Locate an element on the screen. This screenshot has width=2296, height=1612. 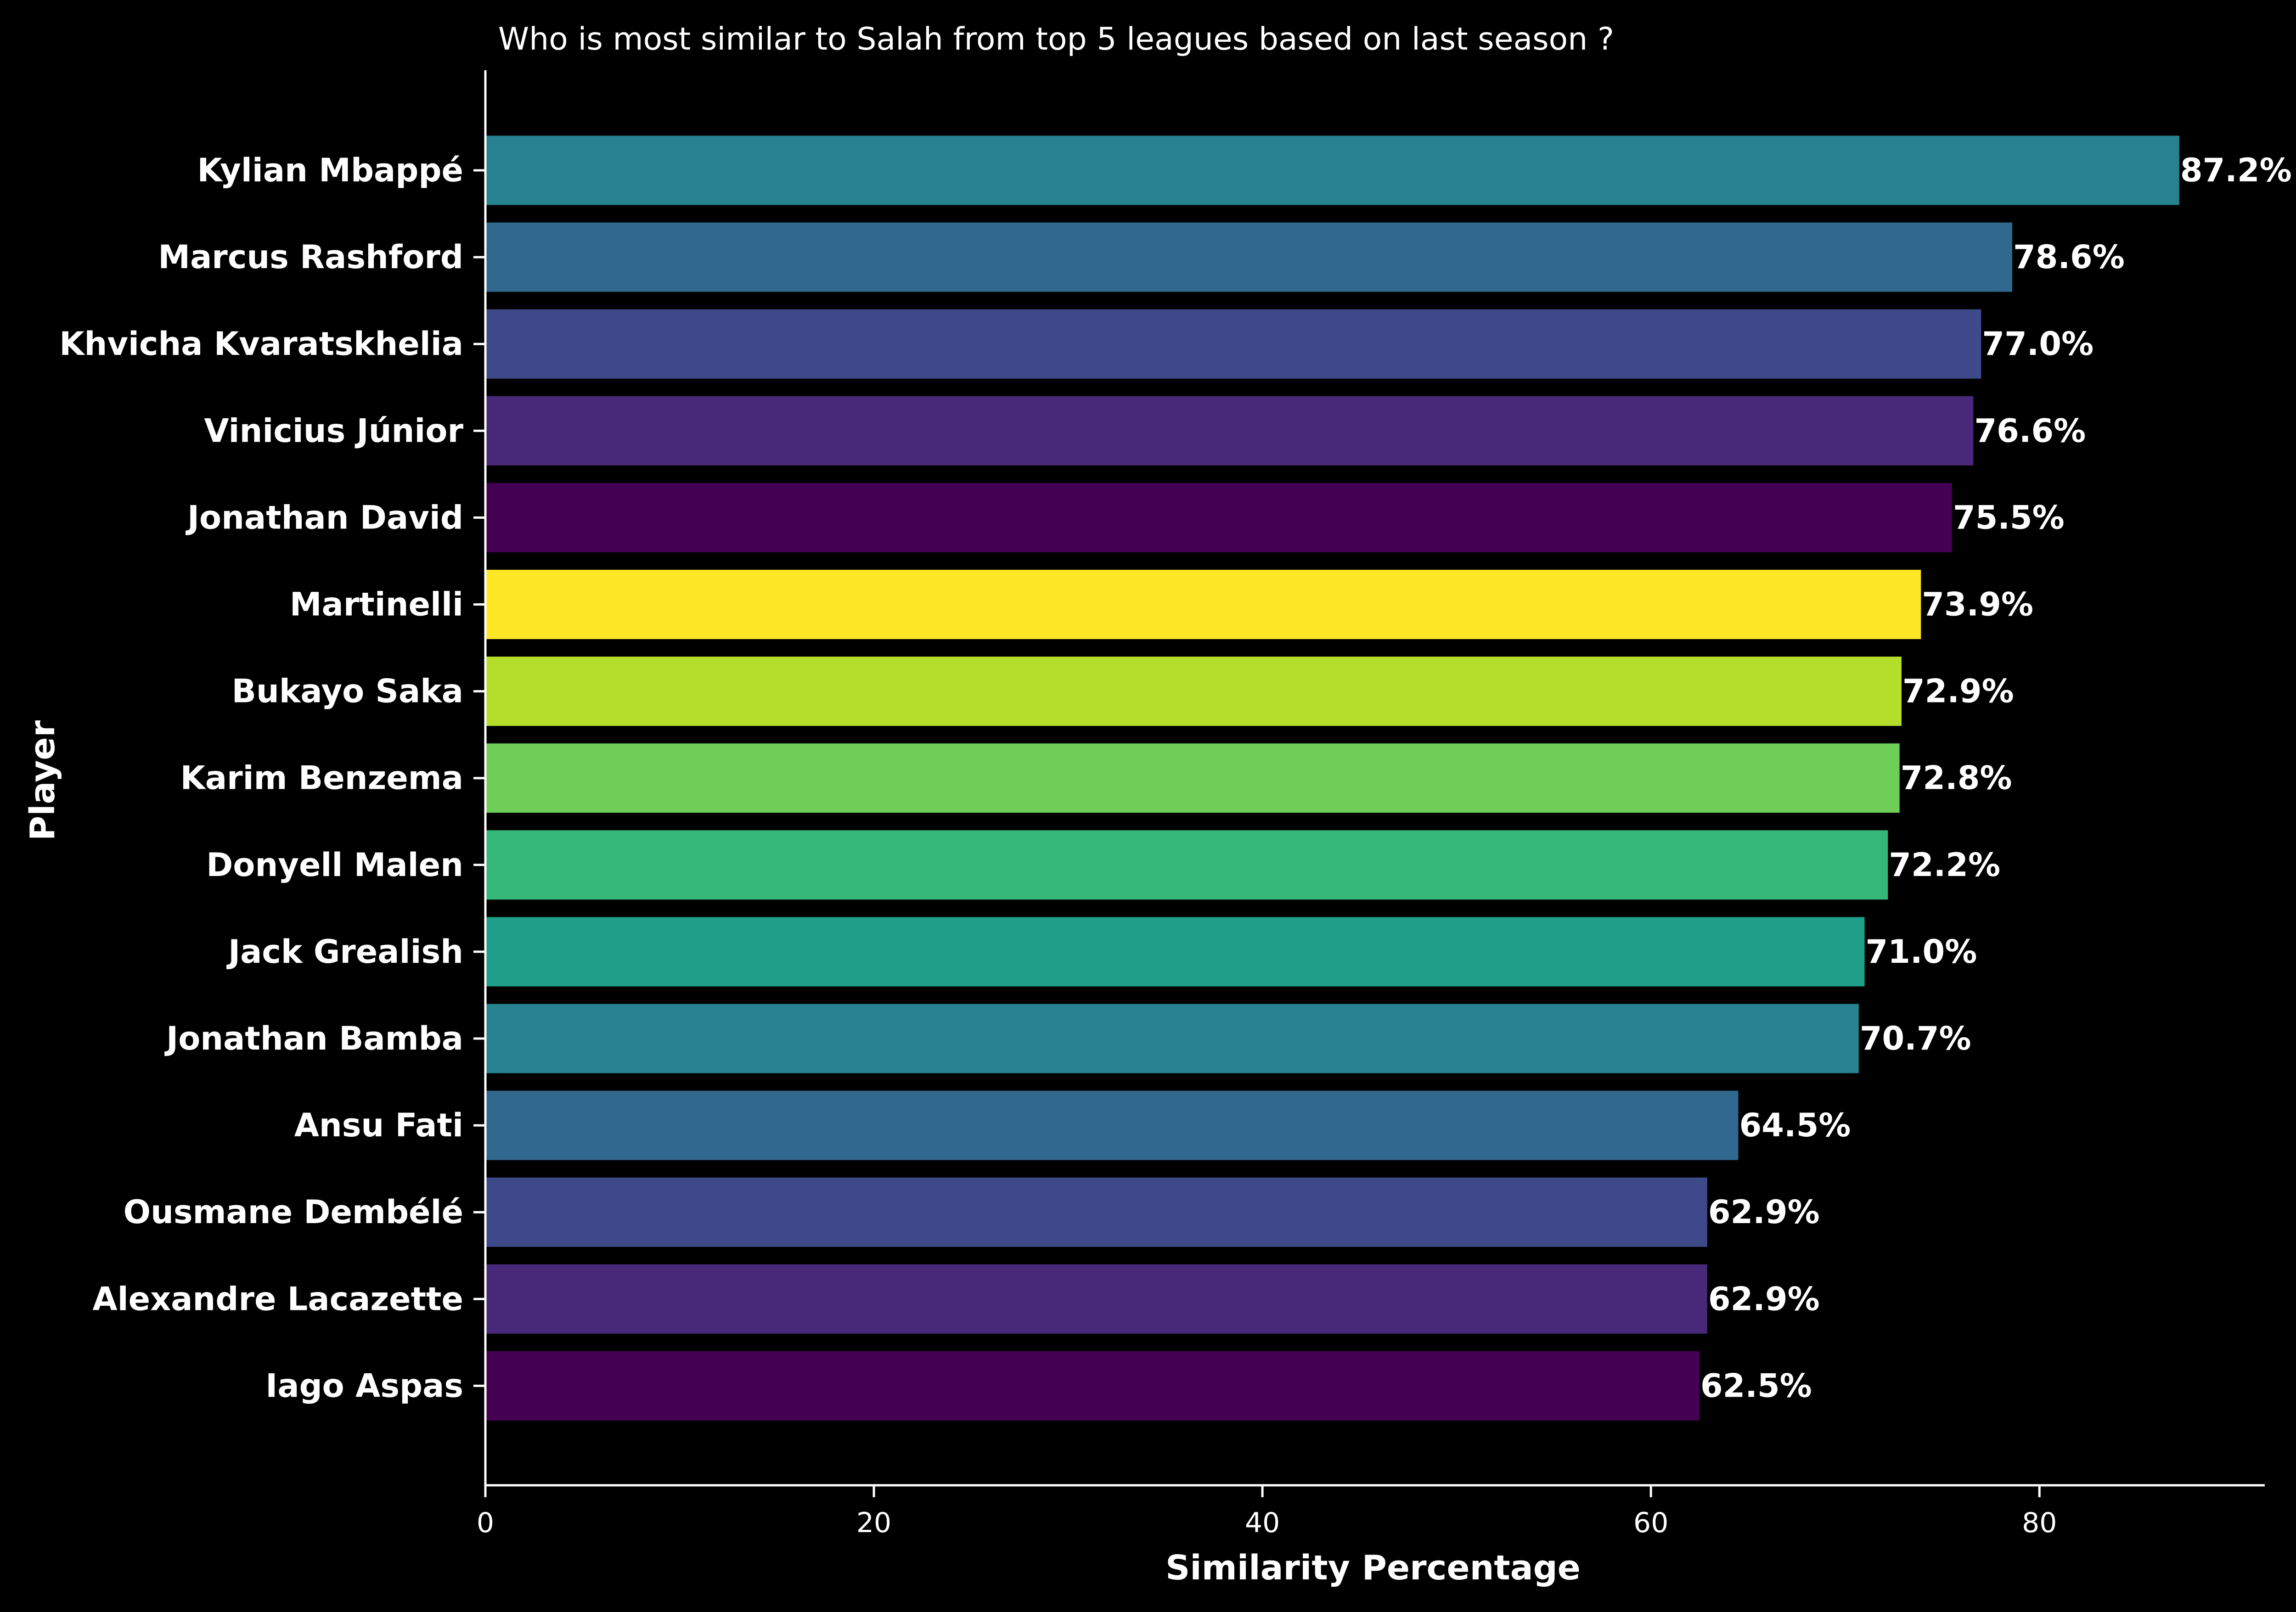
x-tick-label: 0 is located at coordinates (485, 1523).